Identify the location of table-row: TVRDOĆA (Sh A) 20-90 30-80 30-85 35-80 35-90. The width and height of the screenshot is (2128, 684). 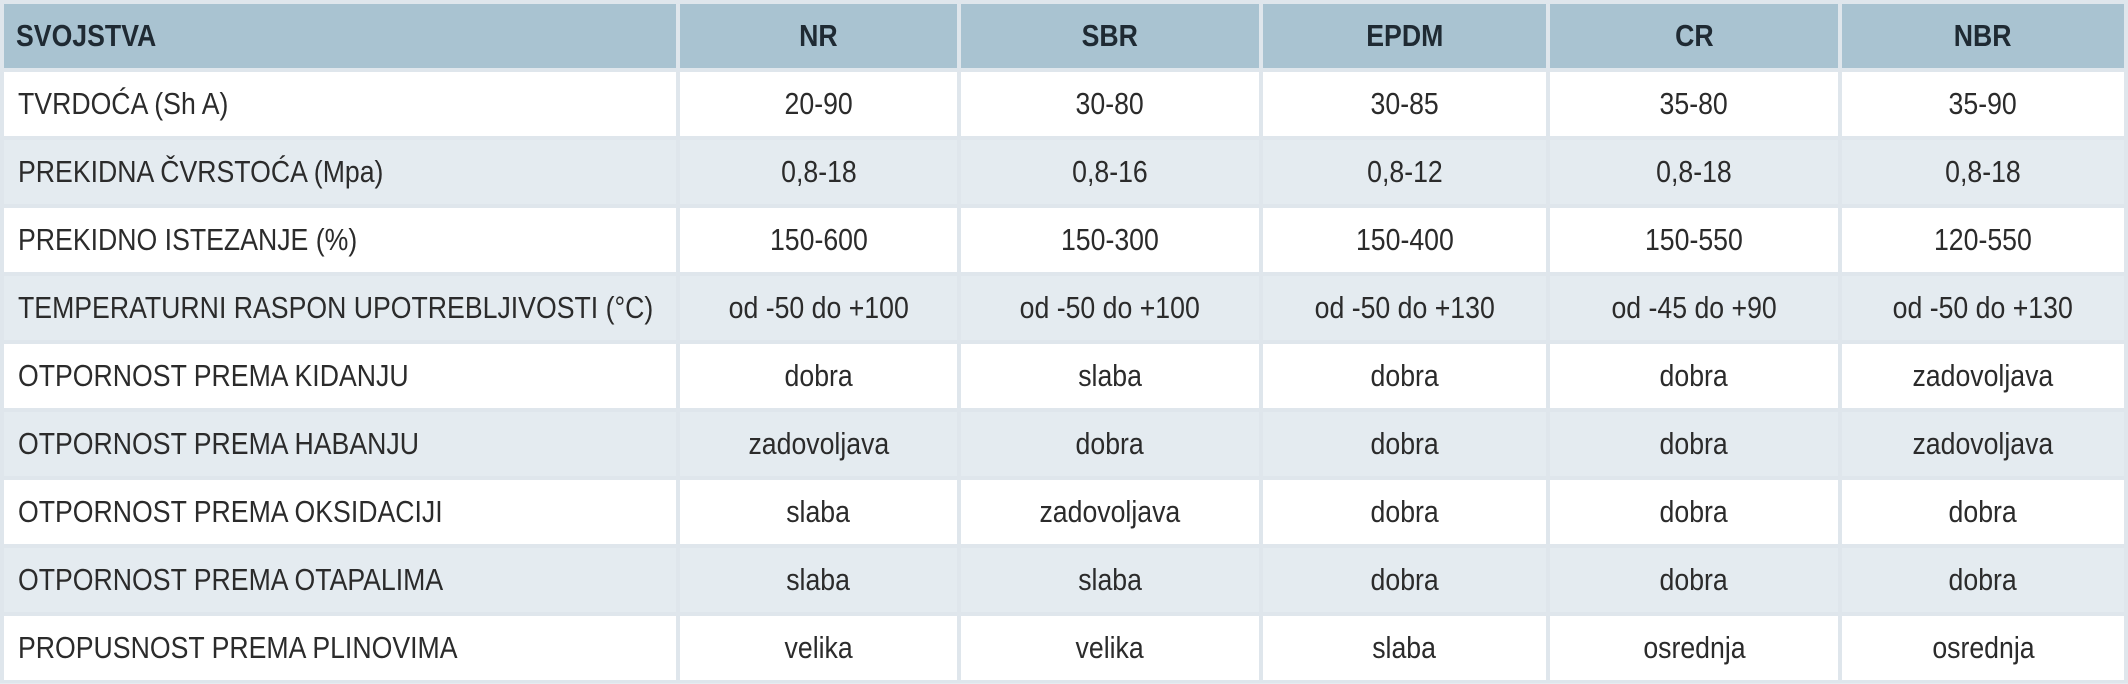
(1064, 104).